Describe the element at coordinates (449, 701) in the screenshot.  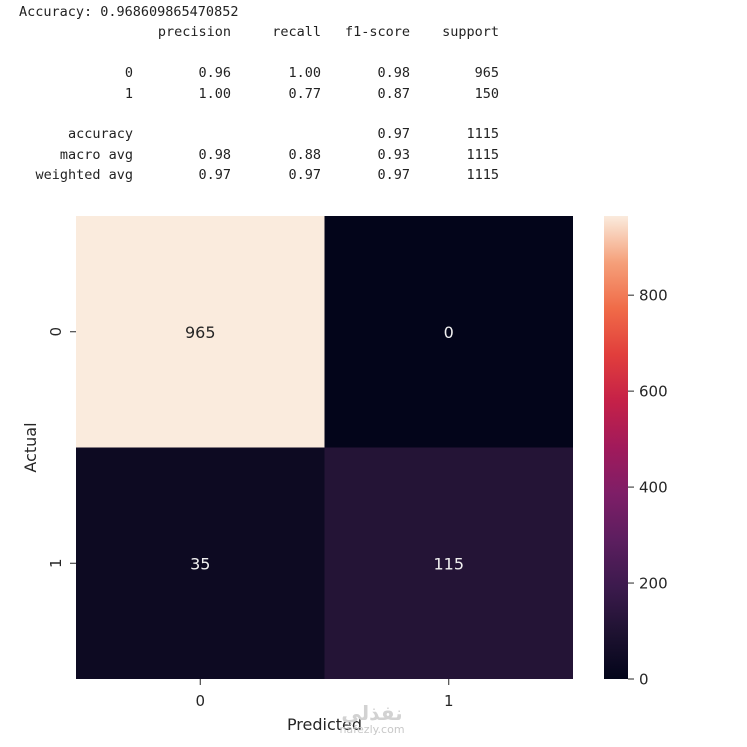
I see `x-tick-label-1: 1` at that location.